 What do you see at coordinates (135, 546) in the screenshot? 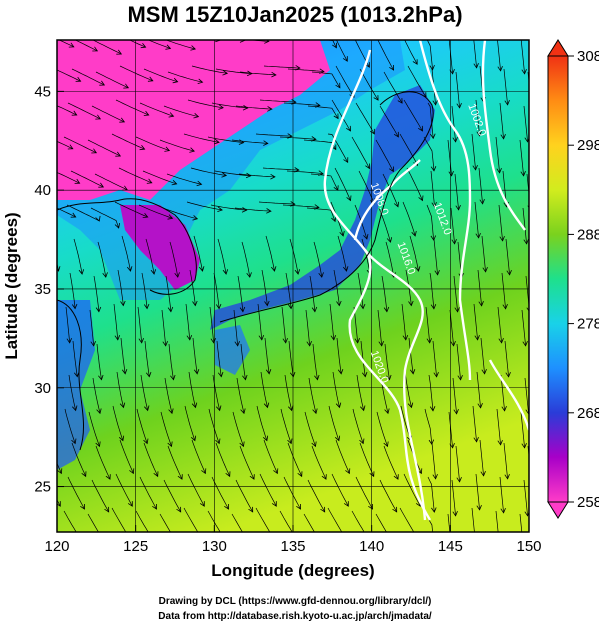
I see `x-tick-label: 125` at bounding box center [135, 546].